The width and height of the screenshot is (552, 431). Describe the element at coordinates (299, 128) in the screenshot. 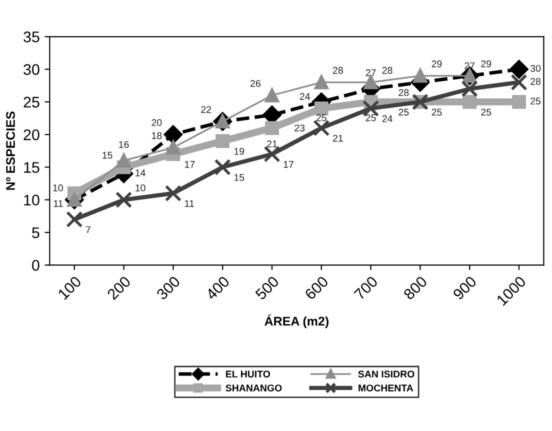

I see `data-label: 23` at that location.